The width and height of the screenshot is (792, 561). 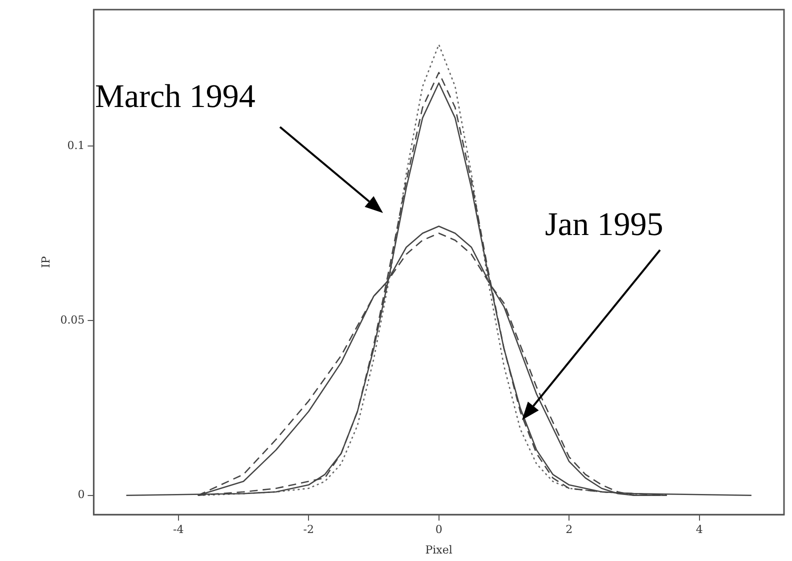 What do you see at coordinates (178, 529) in the screenshot?
I see `x-tick-label: -4` at bounding box center [178, 529].